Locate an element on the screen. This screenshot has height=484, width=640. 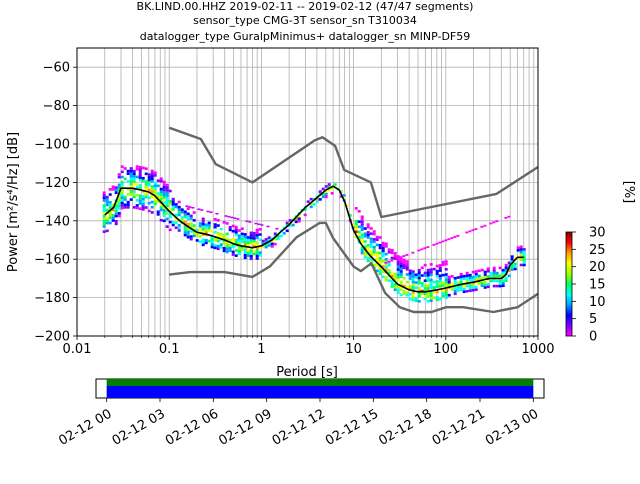
y-tick-label: −200 is located at coordinates (52, 337).